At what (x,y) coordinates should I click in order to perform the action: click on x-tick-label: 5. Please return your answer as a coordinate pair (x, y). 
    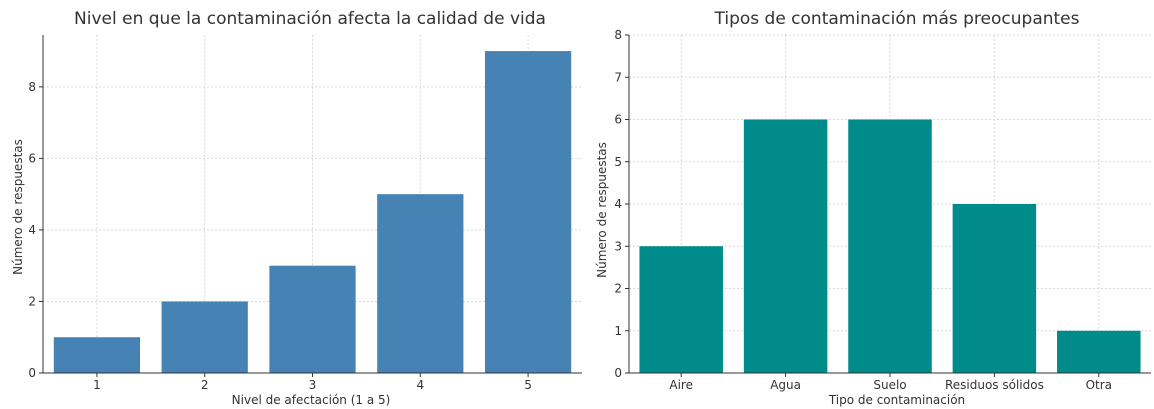
    Looking at the image, I should click on (528, 385).